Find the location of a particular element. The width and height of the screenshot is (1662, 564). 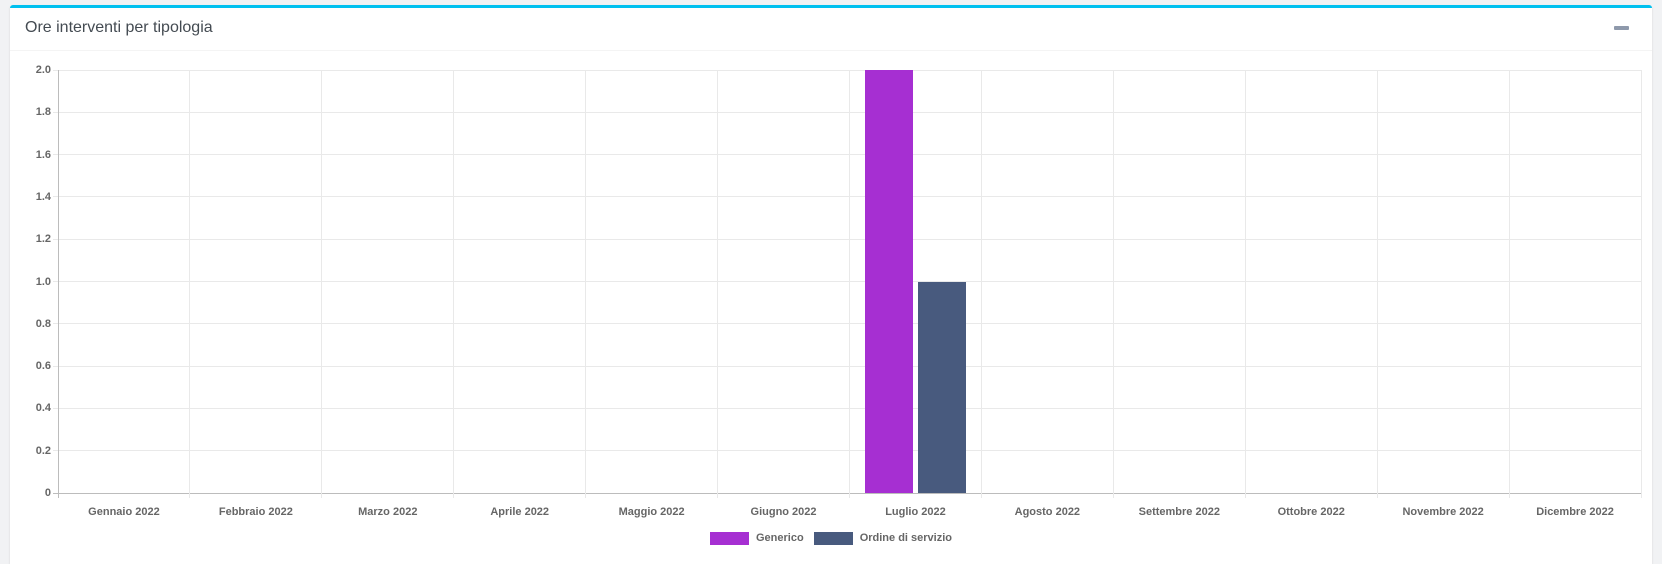

minus-icon is located at coordinates (1621, 28).